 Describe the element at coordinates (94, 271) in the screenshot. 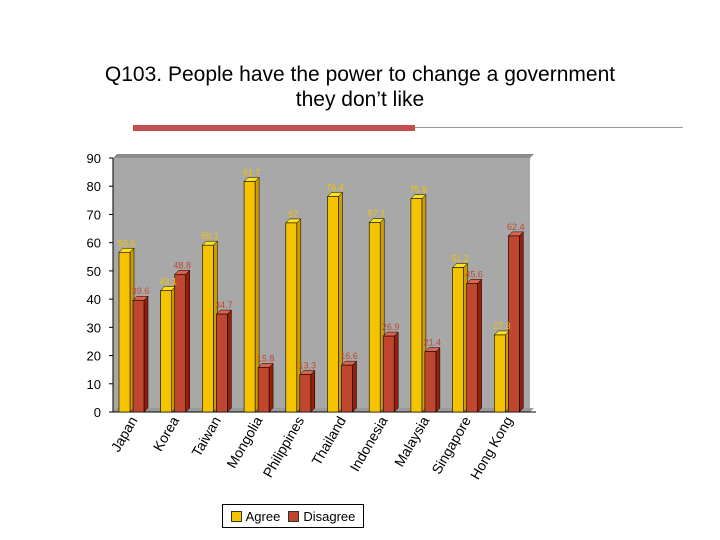

I see `y-tick-label: 50` at that location.